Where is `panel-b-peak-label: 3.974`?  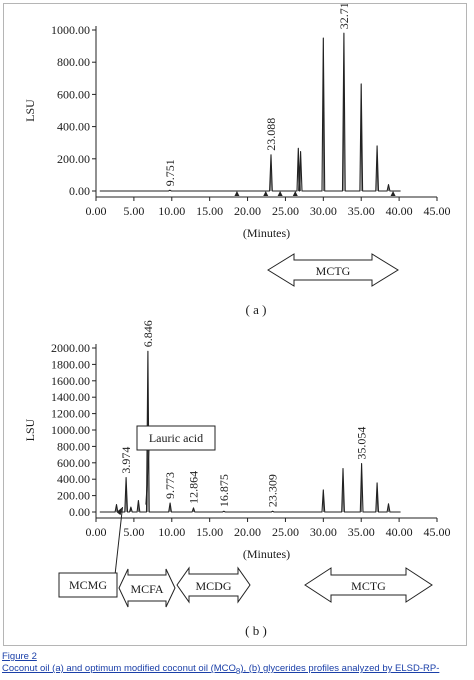
panel-b-peak-label: 3.974 is located at coordinates (126, 460).